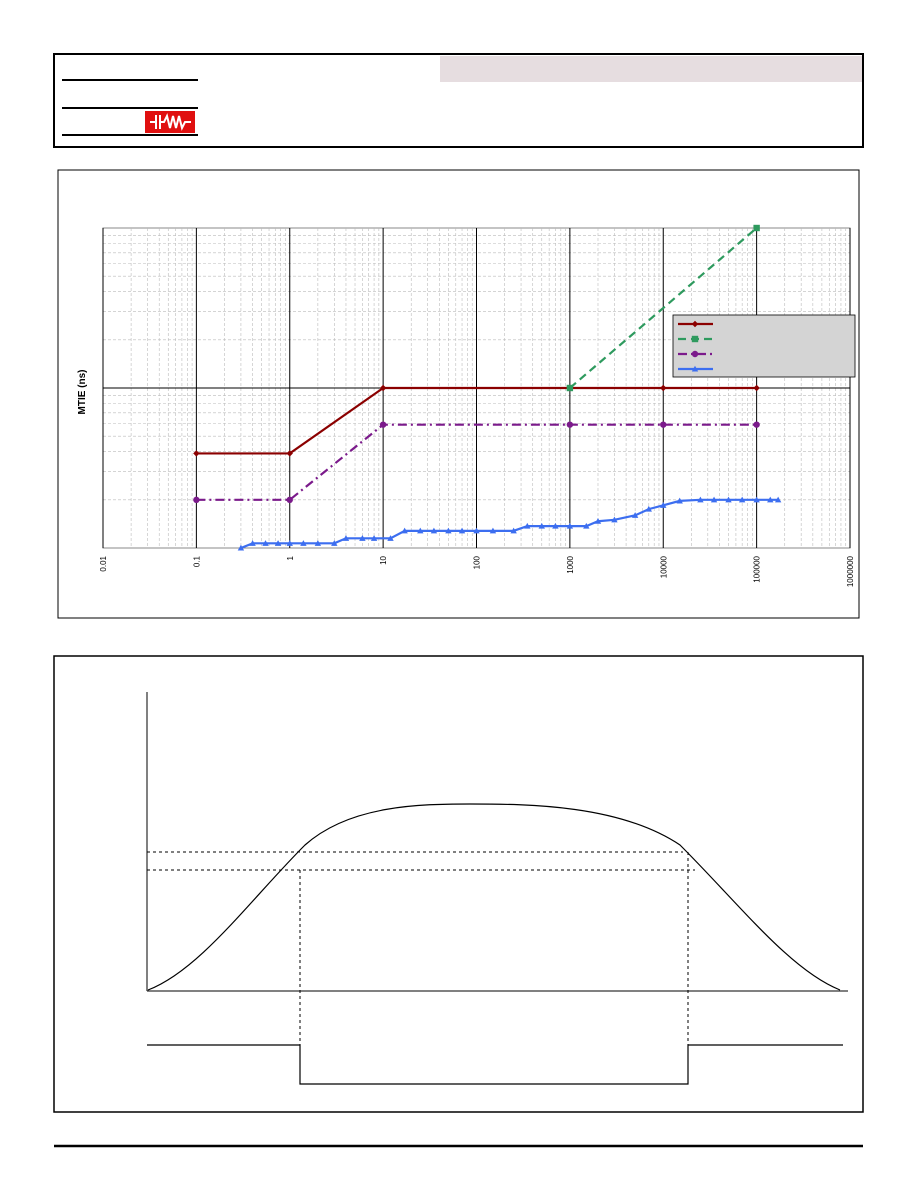 This screenshot has height=1188, width=918. What do you see at coordinates (570, 564) in the screenshot?
I see `x-tick-label: 1000` at bounding box center [570, 564].